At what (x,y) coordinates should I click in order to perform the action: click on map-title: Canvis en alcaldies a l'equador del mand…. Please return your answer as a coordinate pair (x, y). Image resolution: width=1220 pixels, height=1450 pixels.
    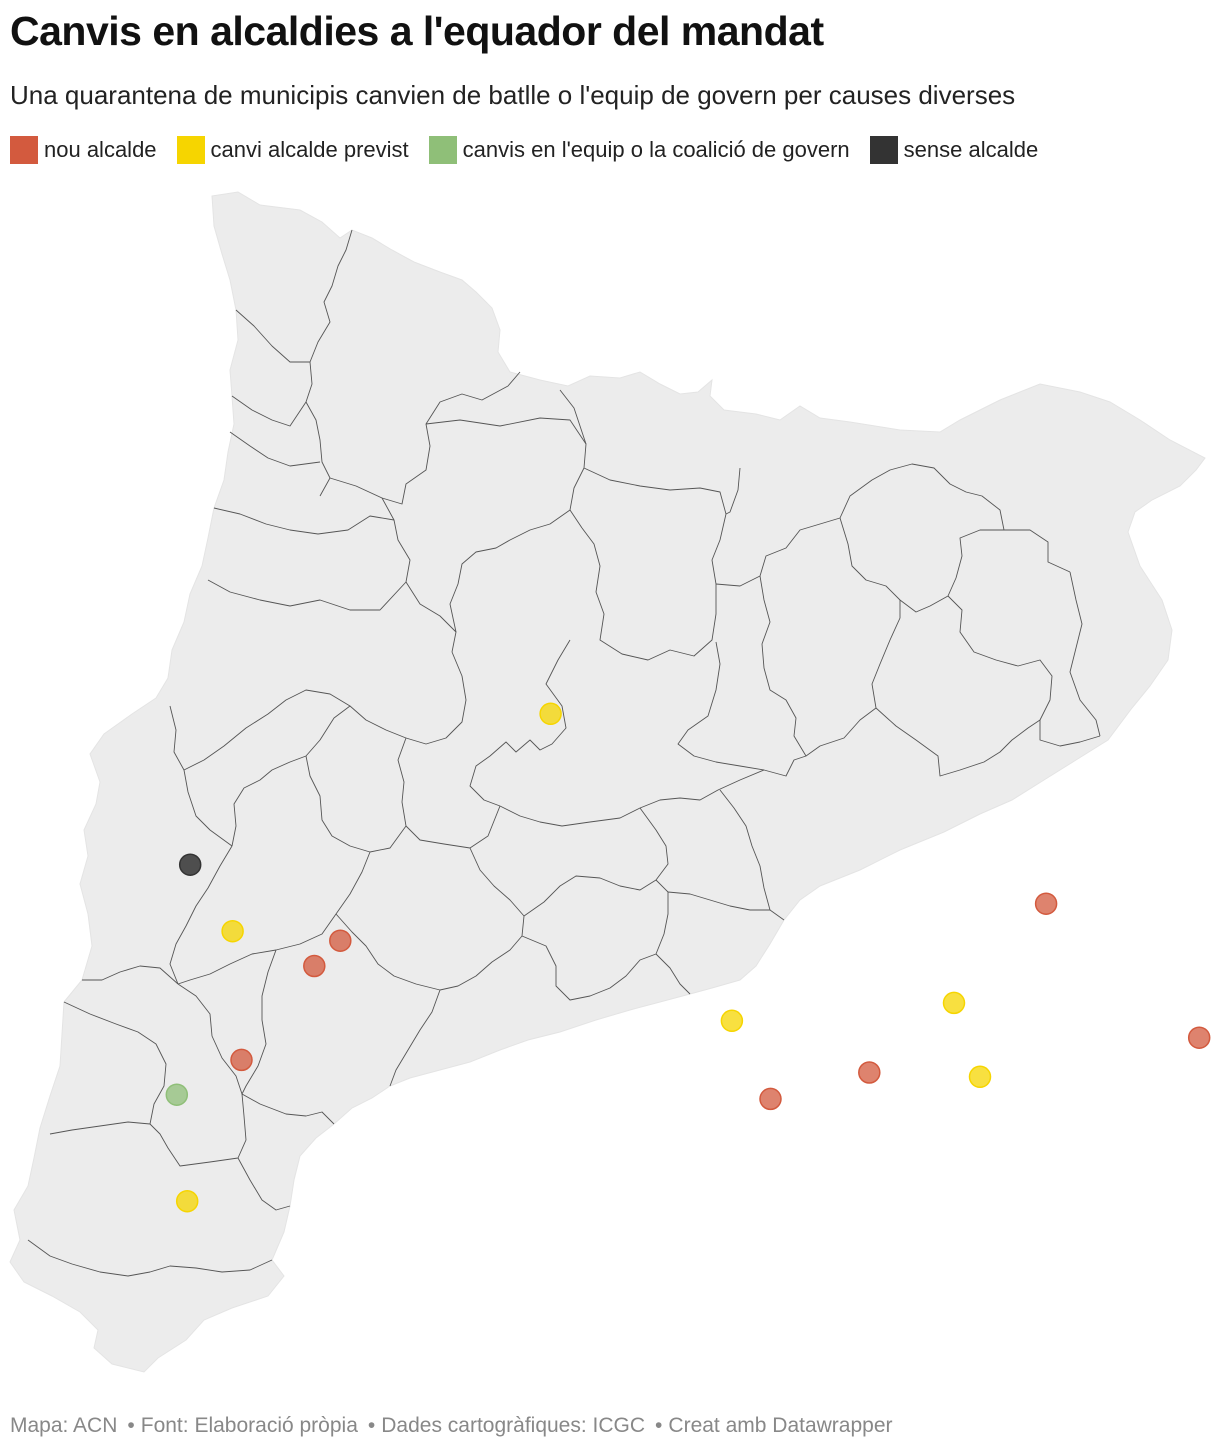
    Looking at the image, I should click on (417, 31).